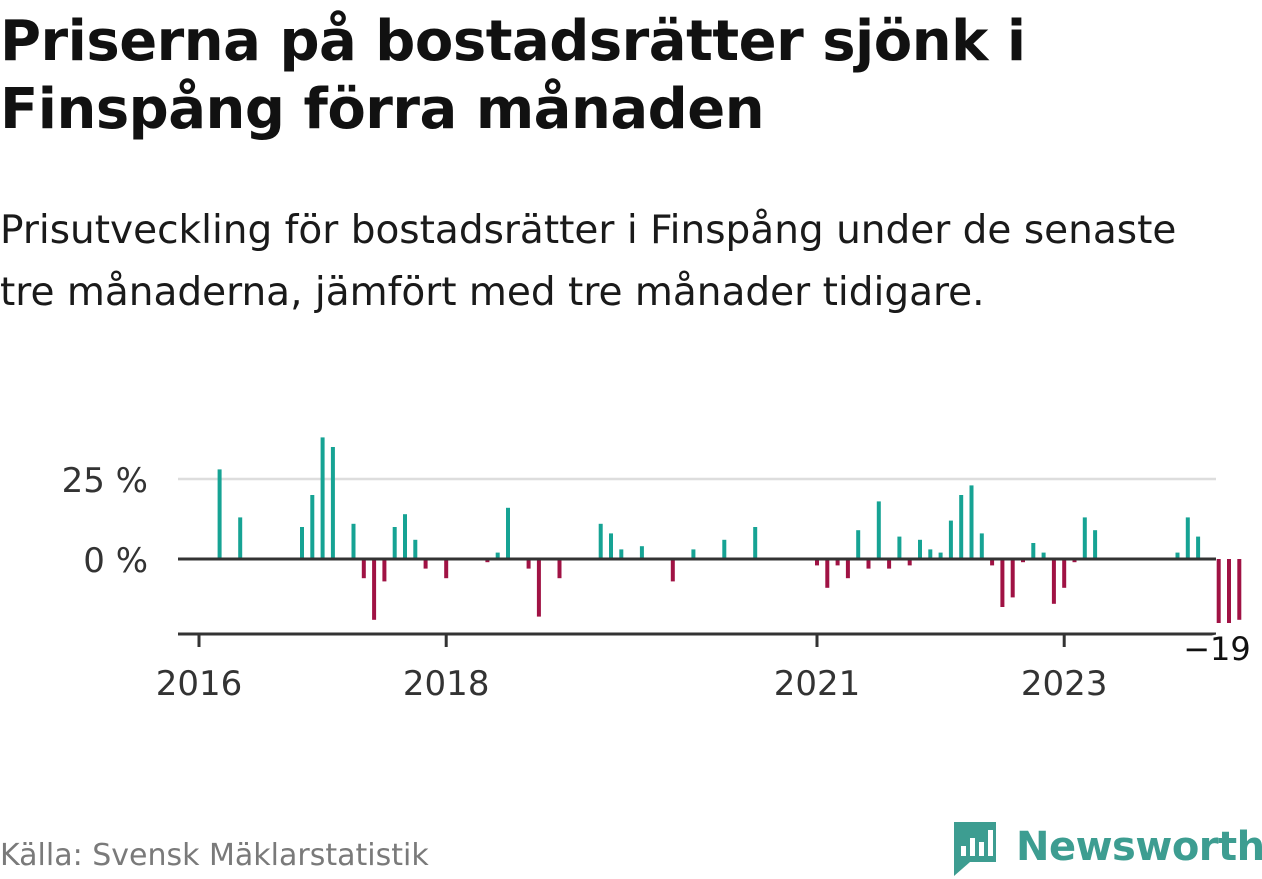 This screenshot has width=1262, height=879. I want to click on x-tick-label: 2023, so click(1064, 684).